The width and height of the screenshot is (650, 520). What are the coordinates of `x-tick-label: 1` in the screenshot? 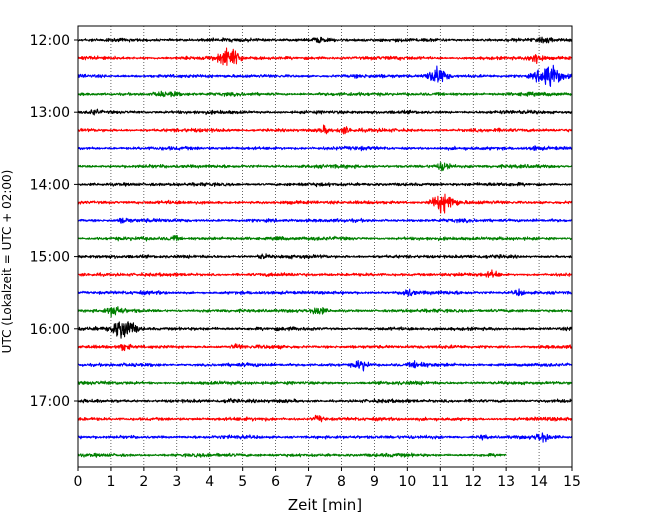 It's located at (110, 482).